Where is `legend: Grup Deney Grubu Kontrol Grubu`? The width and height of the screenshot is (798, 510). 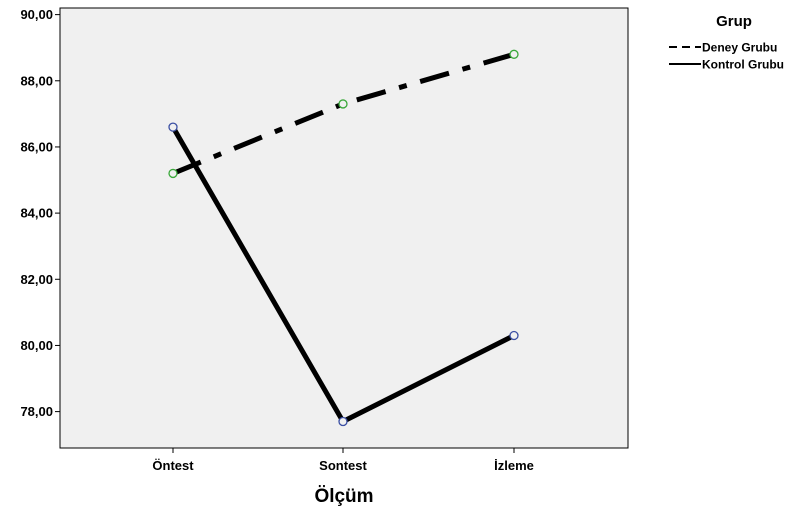
legend: Grup Deney Grubu Kontrol Grubu is located at coordinates (726, 42).